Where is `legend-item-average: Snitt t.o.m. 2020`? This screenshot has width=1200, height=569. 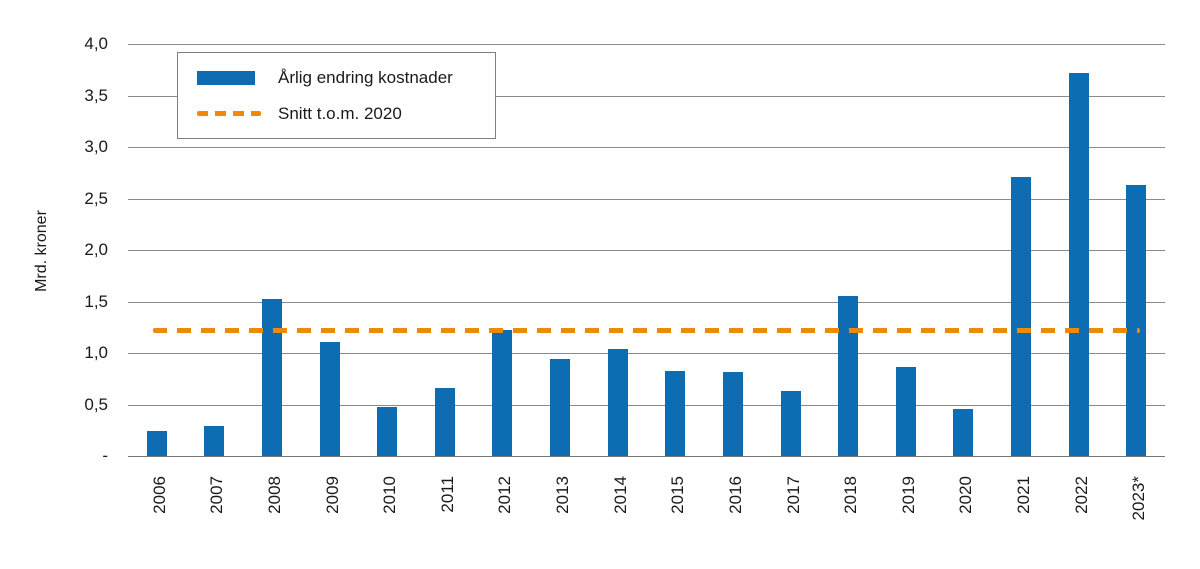 legend-item-average: Snitt t.o.m. 2020 is located at coordinates (336, 114).